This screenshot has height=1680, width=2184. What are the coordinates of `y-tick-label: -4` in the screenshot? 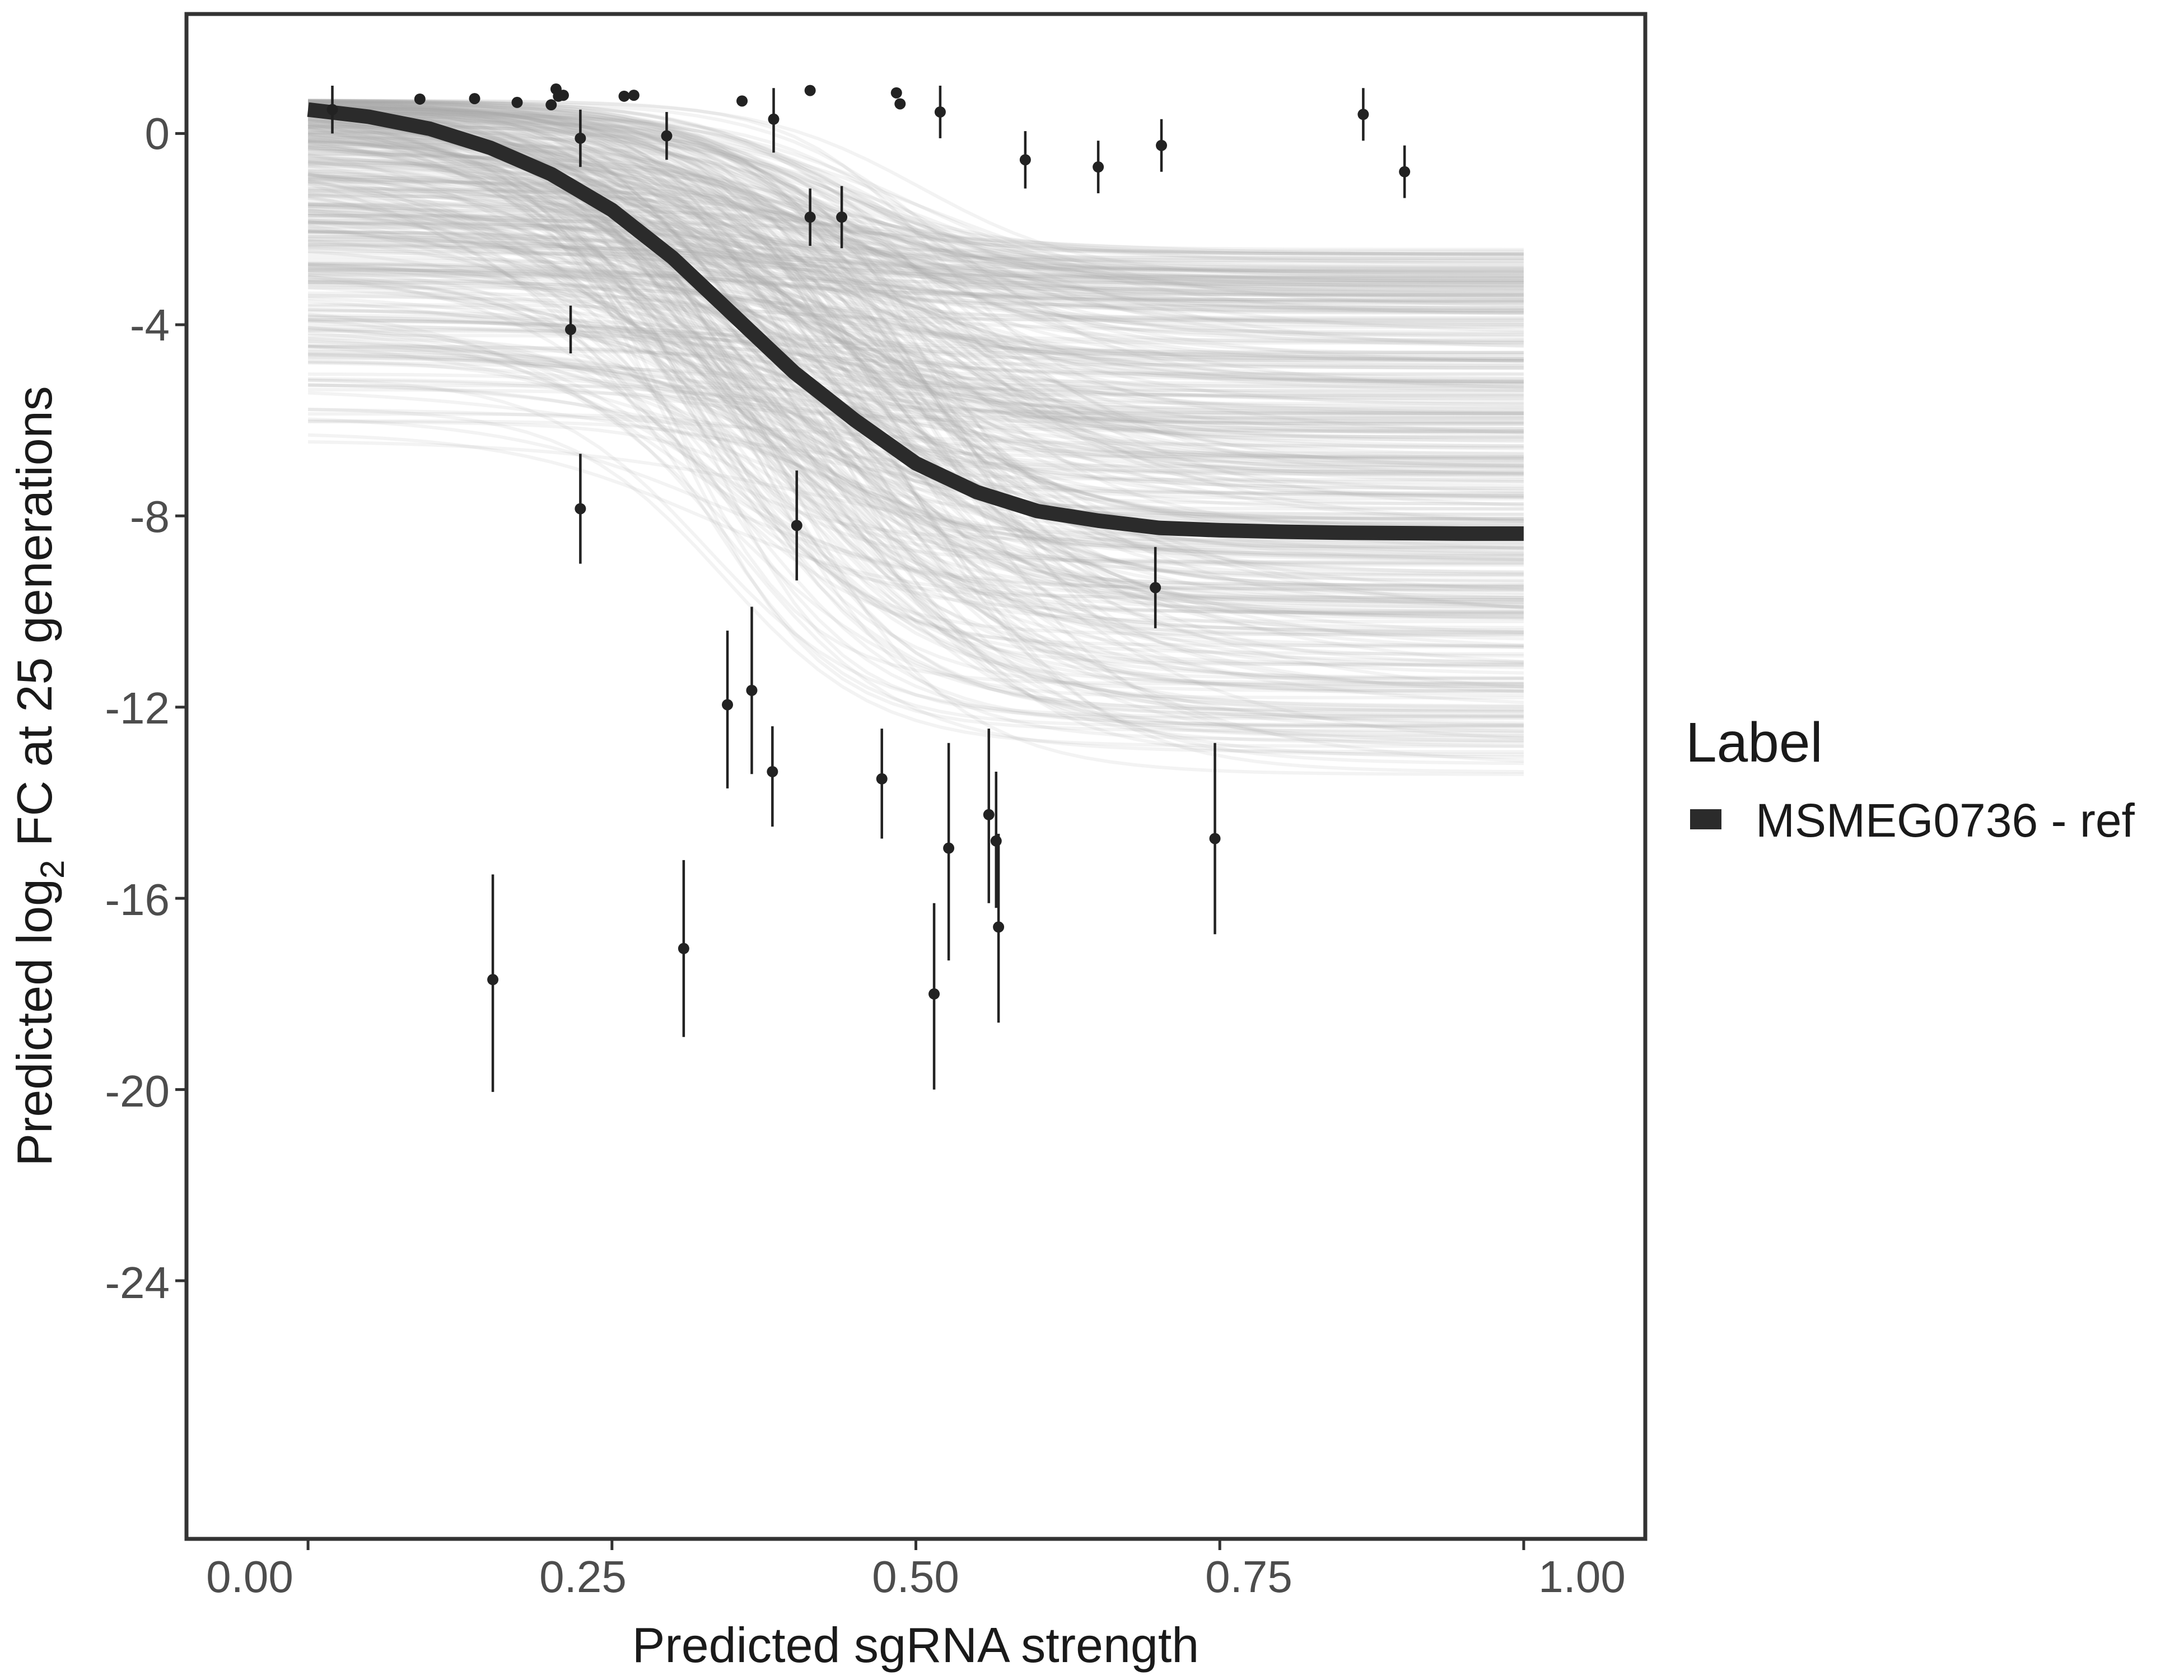 It's located at (150, 325).